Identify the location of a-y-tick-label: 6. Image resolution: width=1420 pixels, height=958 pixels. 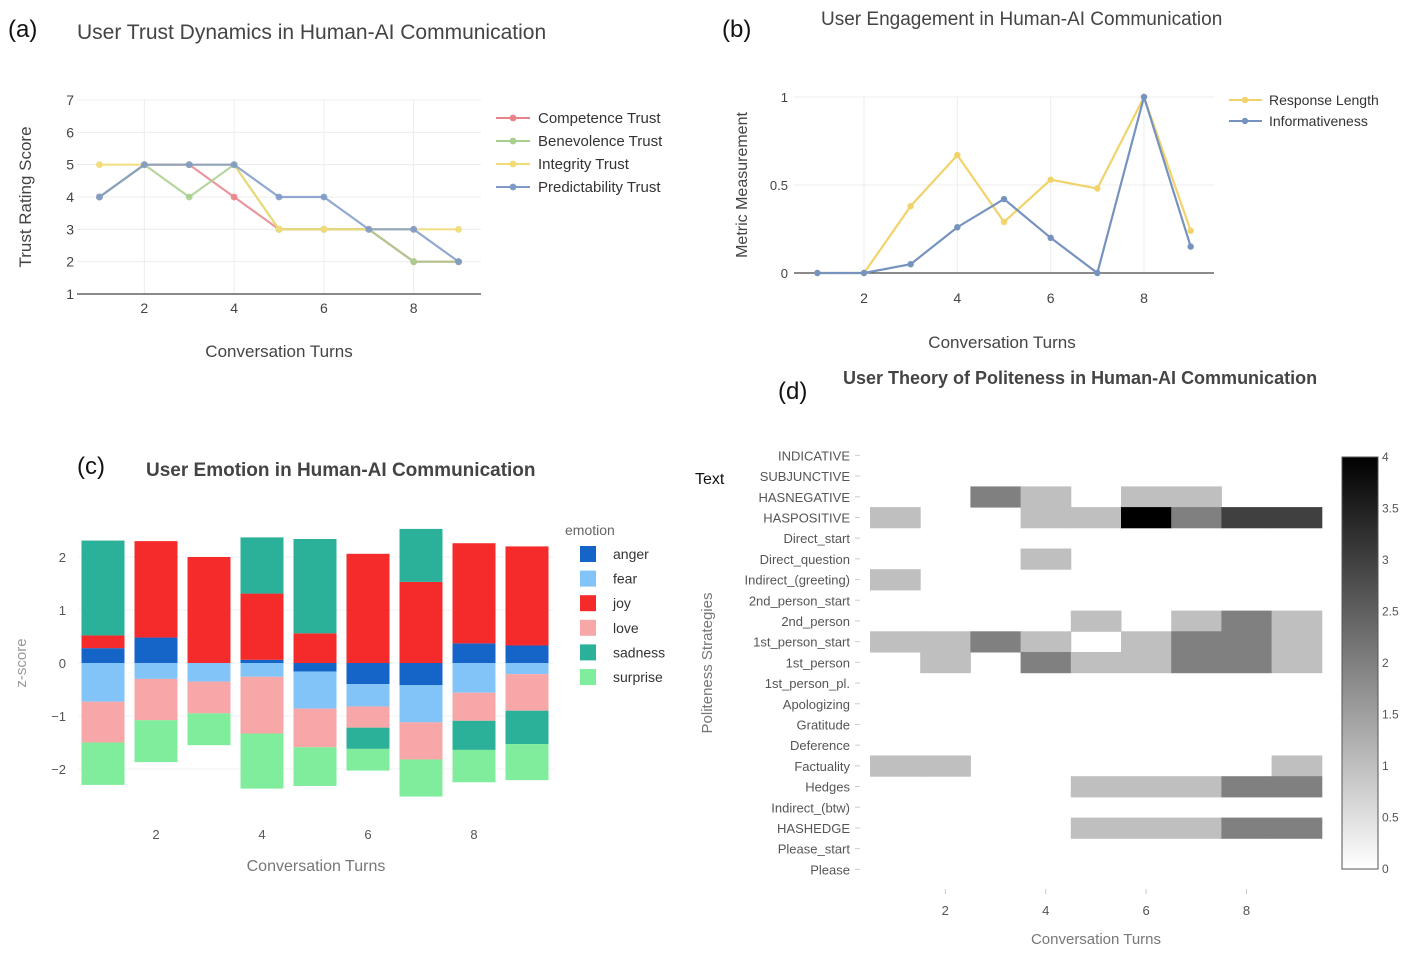
(70, 132).